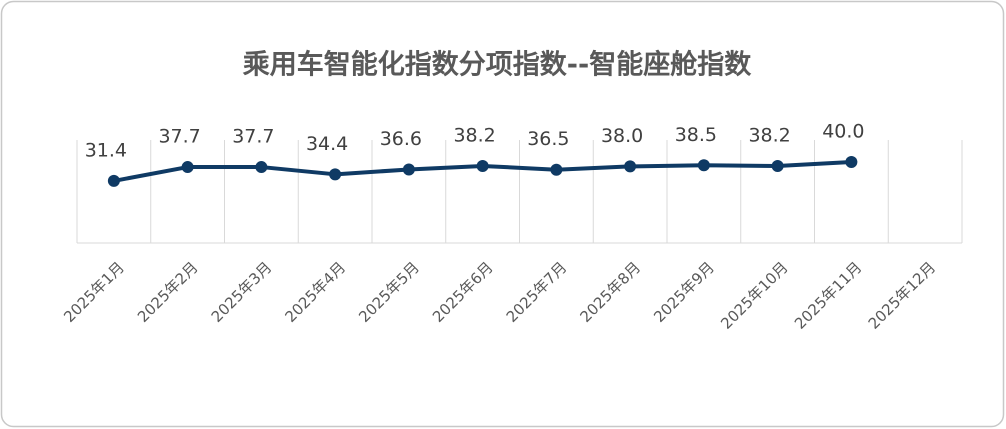 The height and width of the screenshot is (429, 1006). I want to click on data-label: 40.0, so click(843, 132).